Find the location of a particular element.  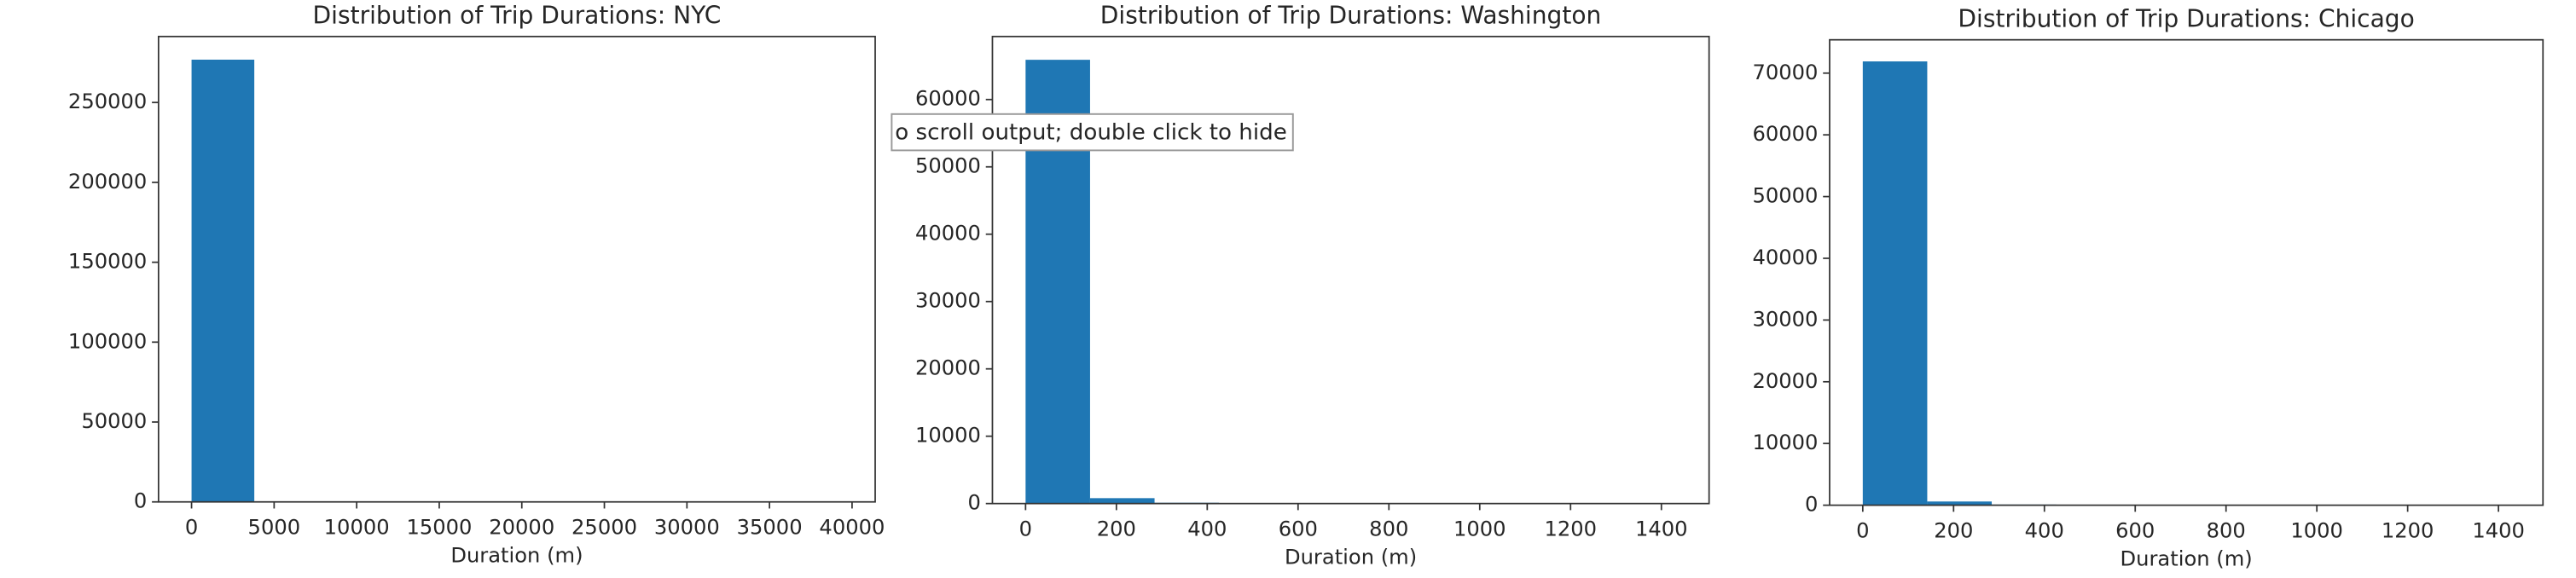

chart-title: Distribution of Trip Durations: NYC is located at coordinates (517, 16).